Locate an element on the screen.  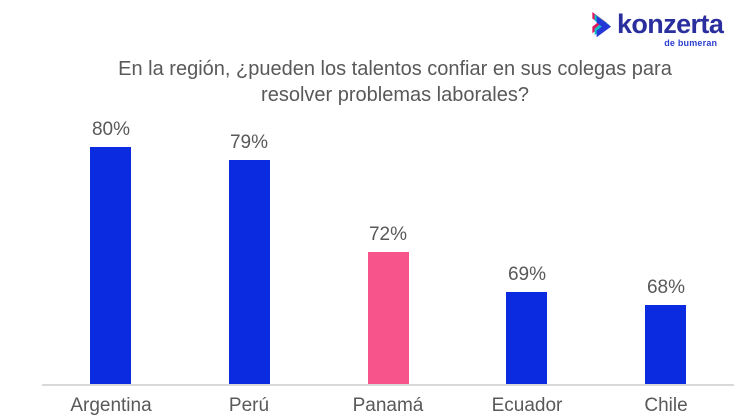
brand-wordmark: konzerta de bumeran is located at coordinates (670, 29).